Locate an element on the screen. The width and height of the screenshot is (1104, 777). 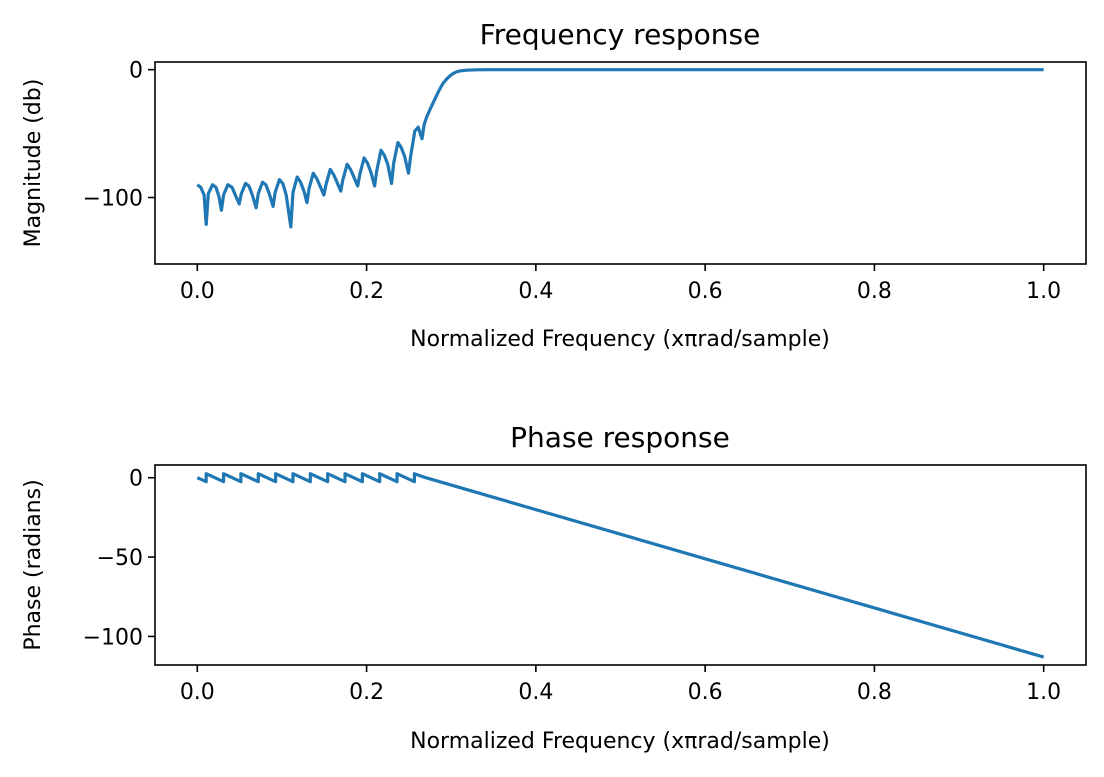
y-axis: 0 −100 is located at coordinates (119, 135).